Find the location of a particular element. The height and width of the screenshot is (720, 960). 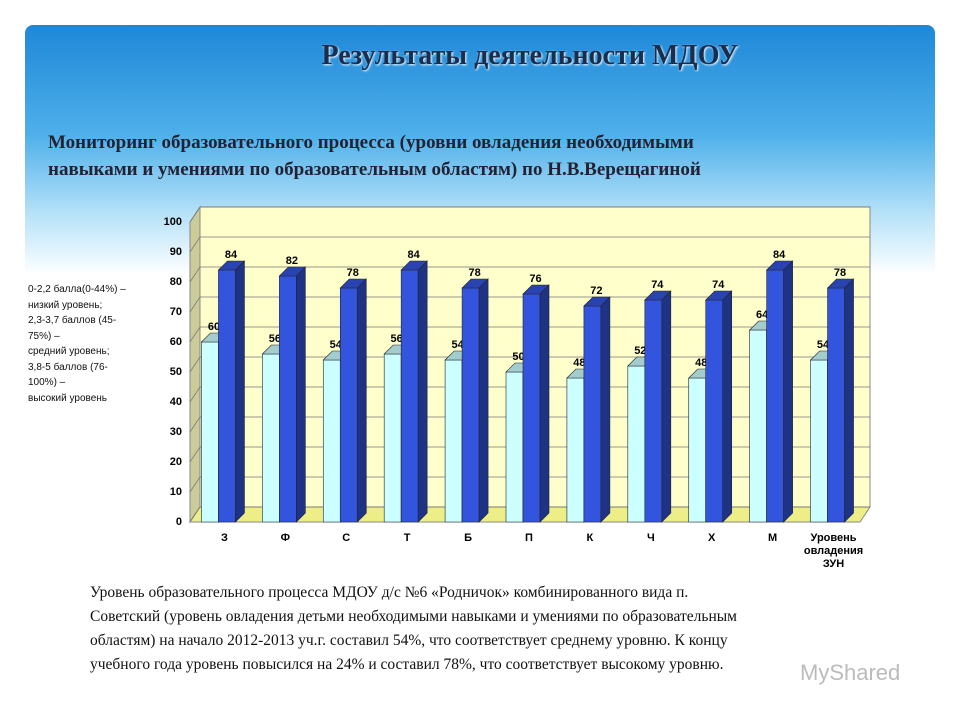

y-tick-label: 40 is located at coordinates (176, 402).